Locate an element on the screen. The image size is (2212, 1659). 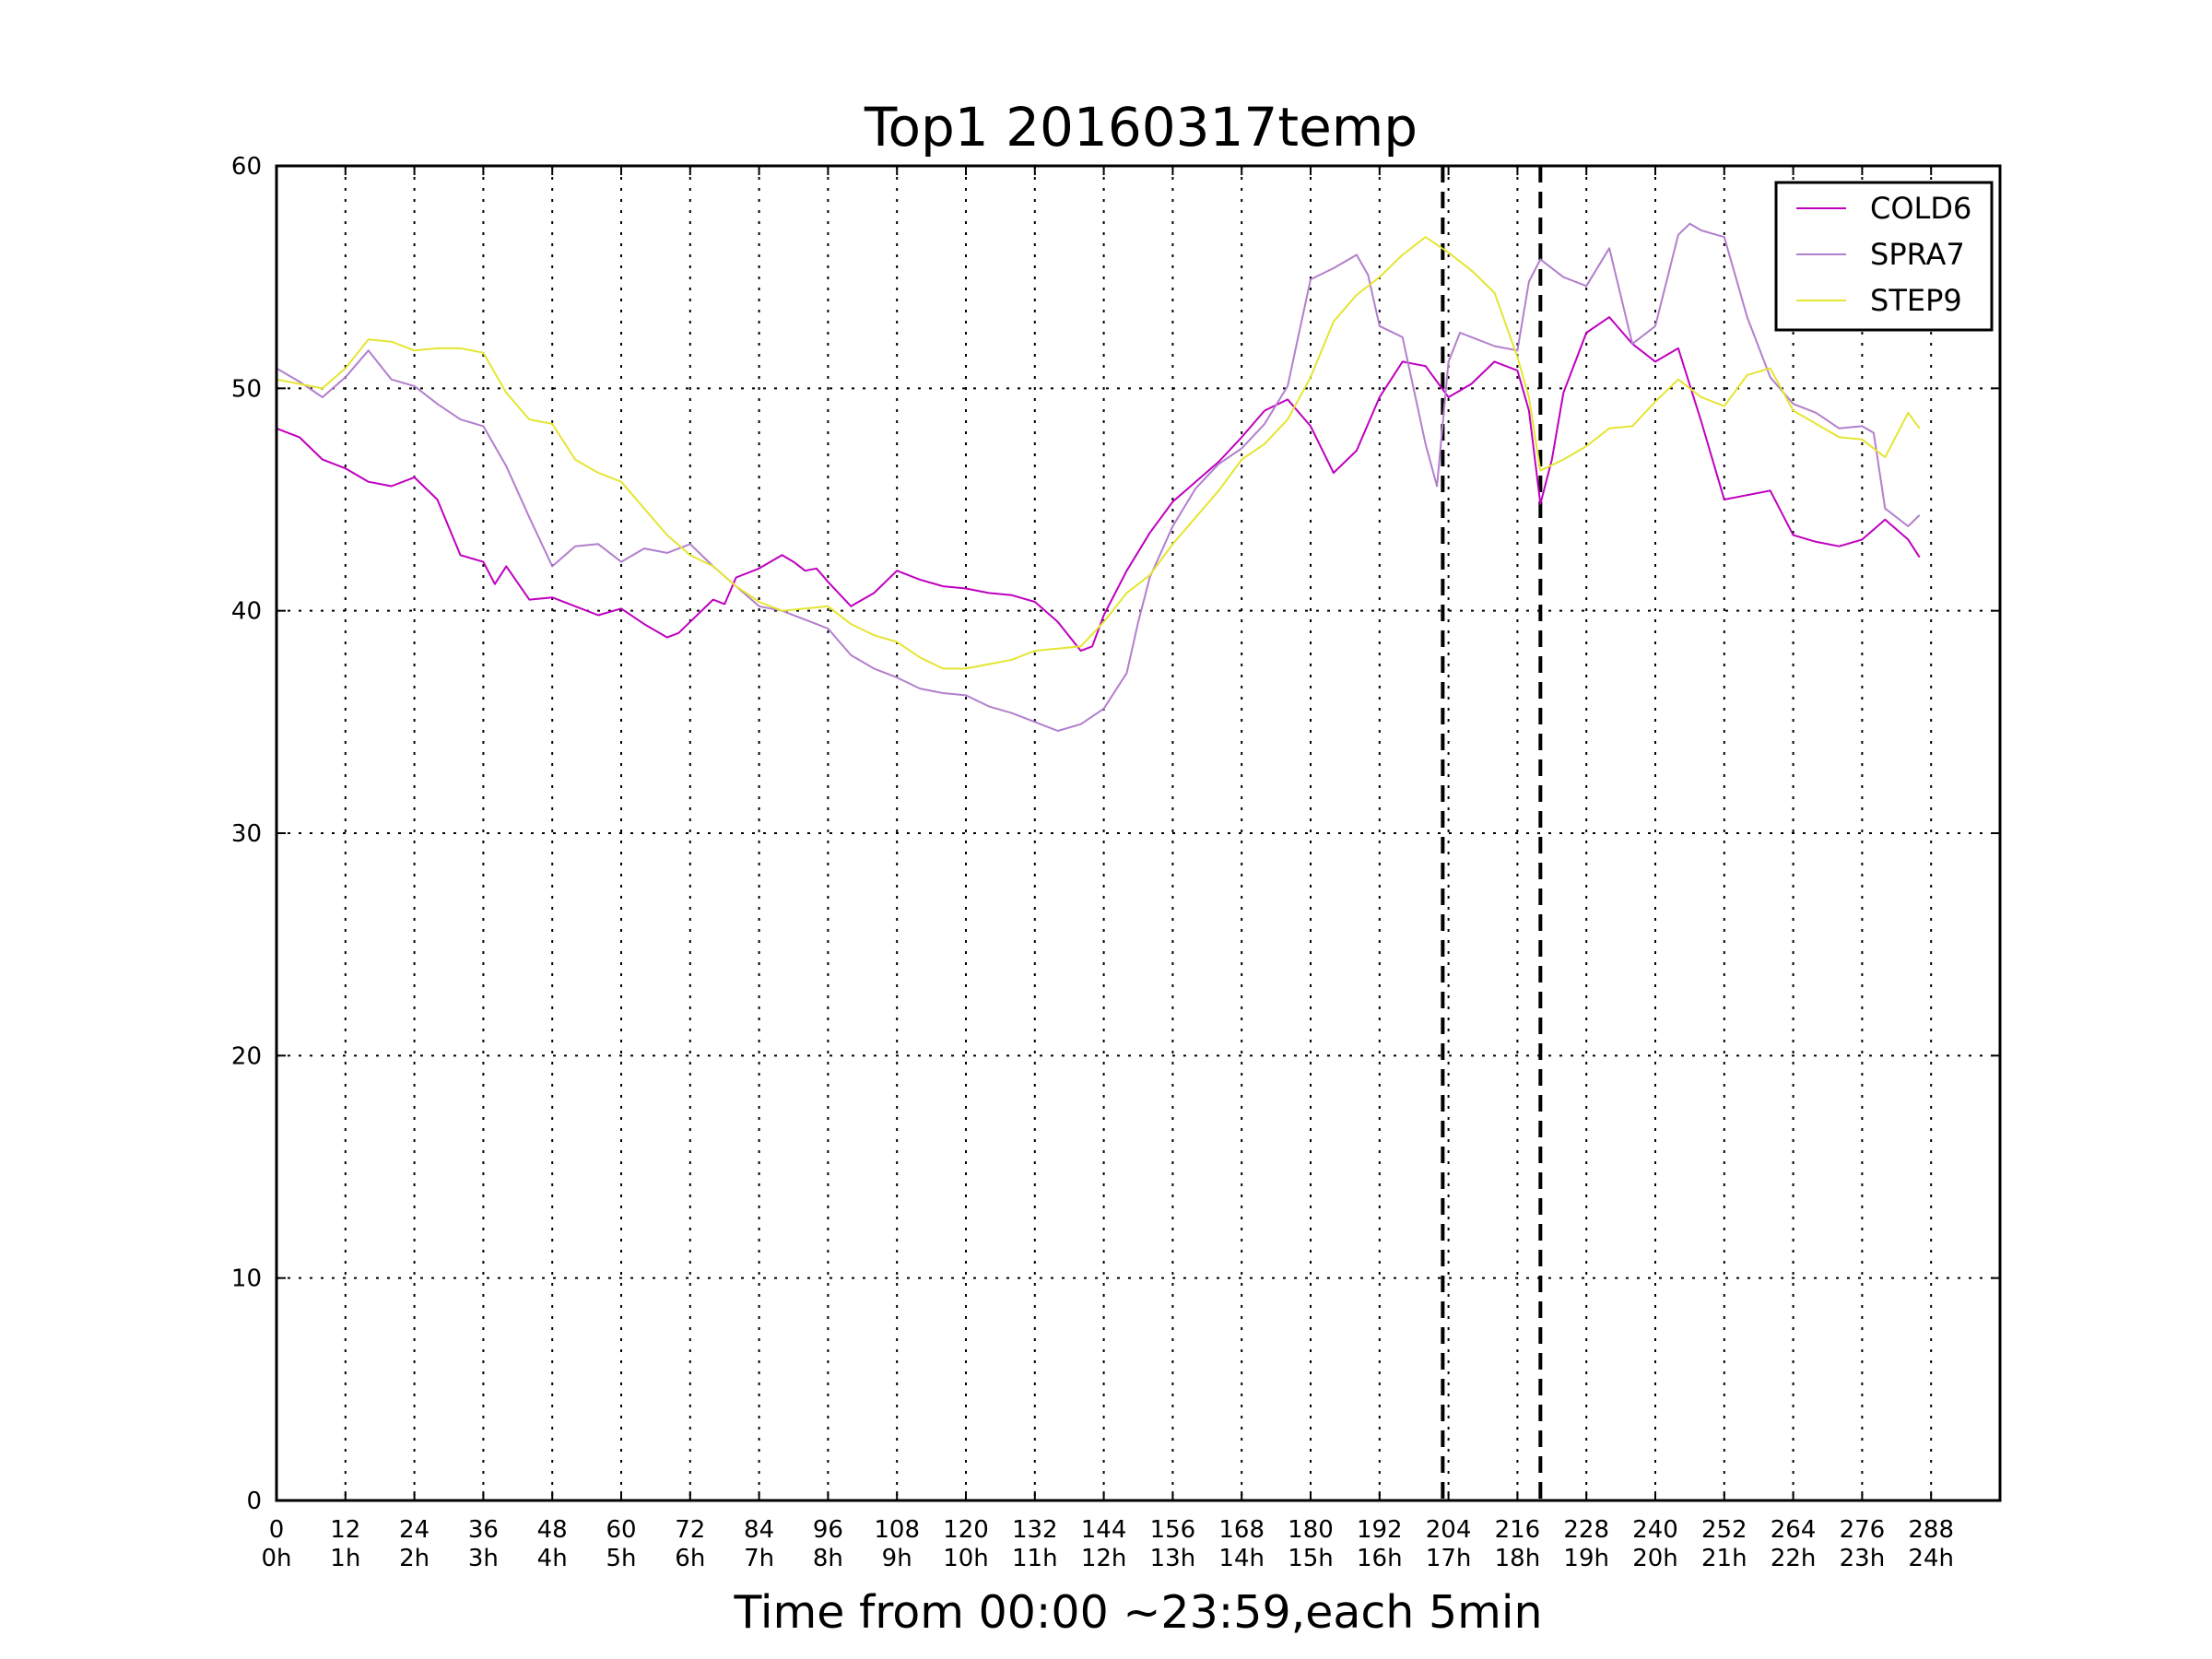
y-tick-label: 60 is located at coordinates (246, 167).